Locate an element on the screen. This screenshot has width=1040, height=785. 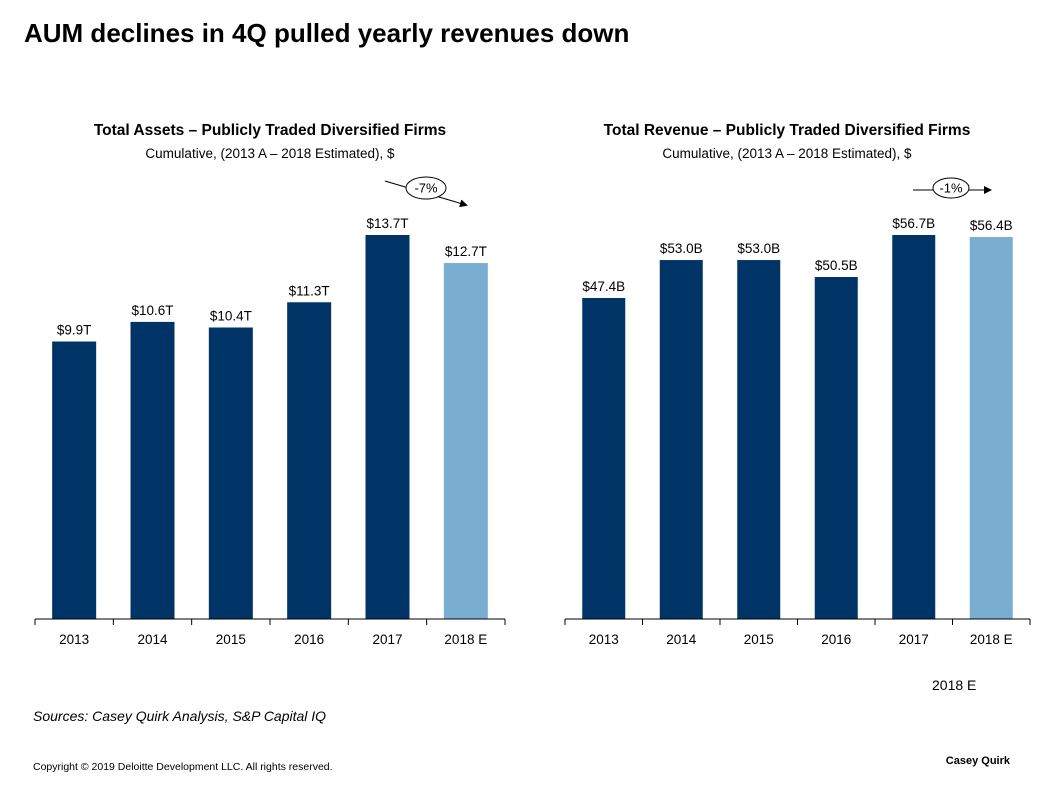
revenue-data-label: $56.7B is located at coordinates (913, 223).